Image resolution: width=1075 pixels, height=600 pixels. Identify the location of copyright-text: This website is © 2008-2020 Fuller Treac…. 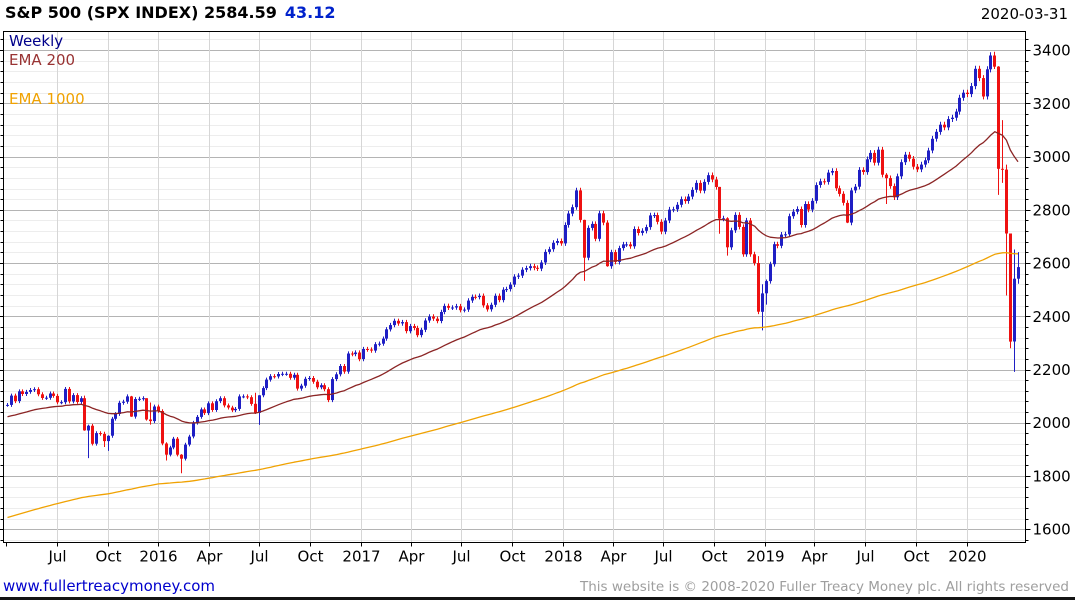
(824, 587).